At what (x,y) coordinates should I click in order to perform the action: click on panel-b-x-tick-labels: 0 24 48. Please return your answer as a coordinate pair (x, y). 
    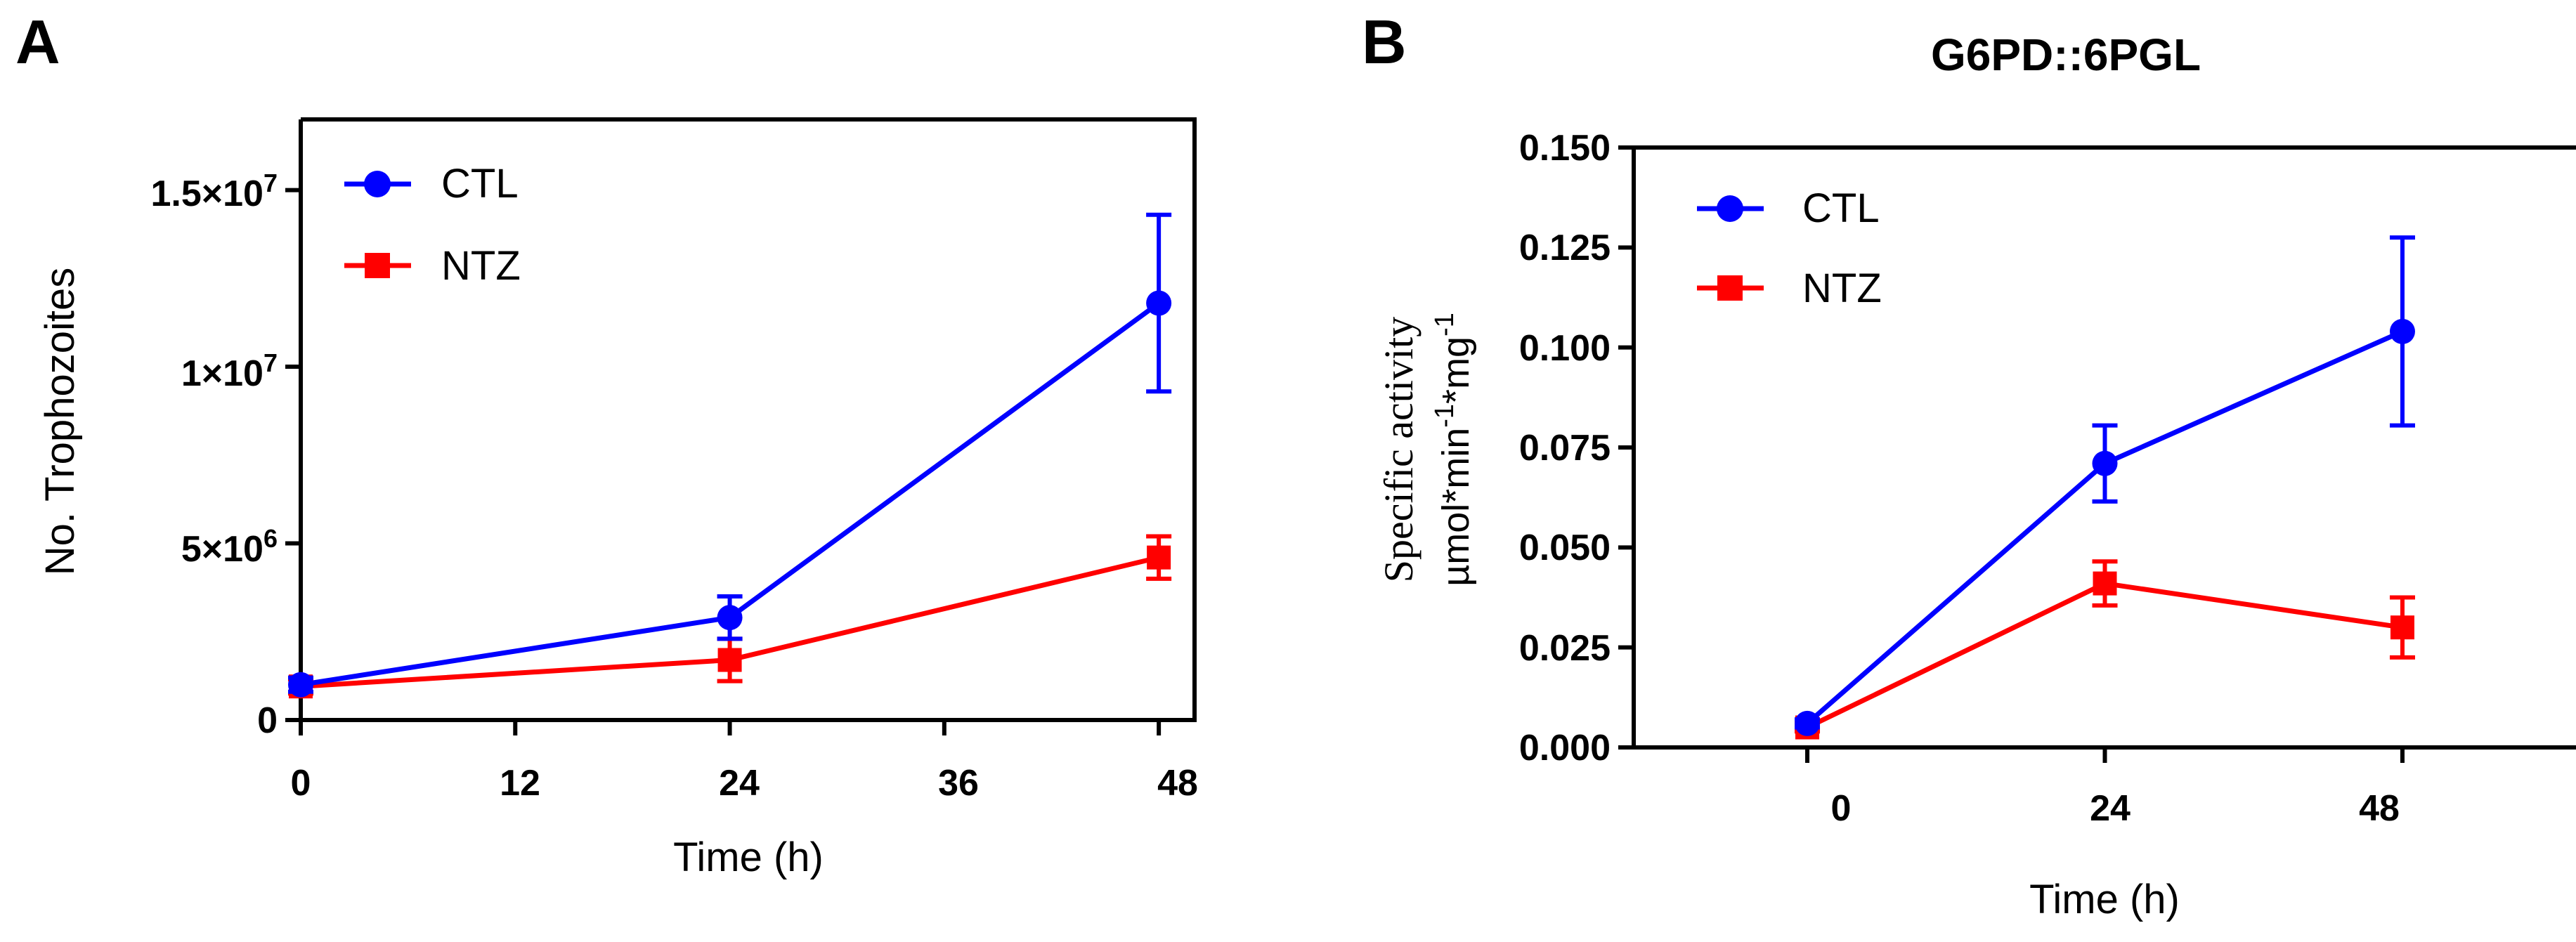
    Looking at the image, I should click on (2115, 808).